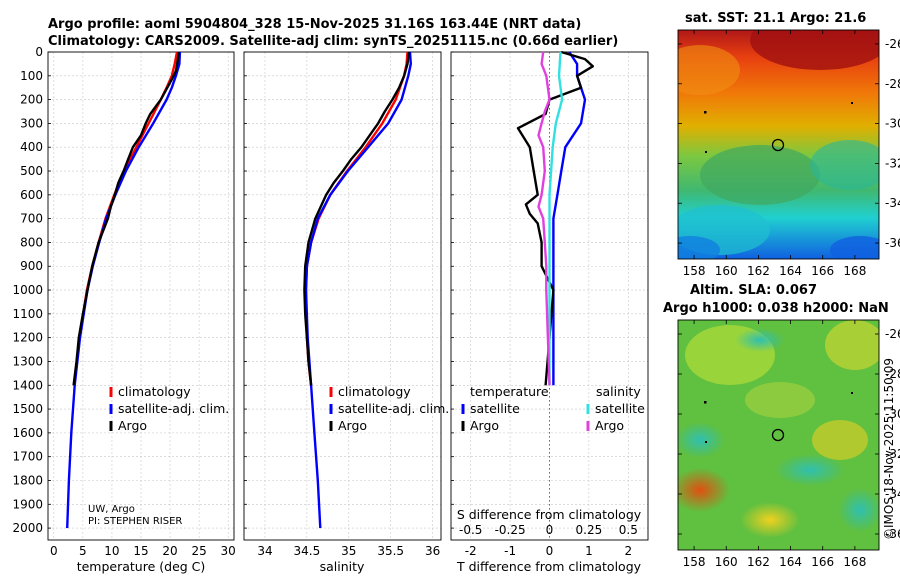 The width and height of the screenshot is (900, 580). Describe the element at coordinates (31, 100) in the screenshot. I see `depth-tick-label: 200` at that location.